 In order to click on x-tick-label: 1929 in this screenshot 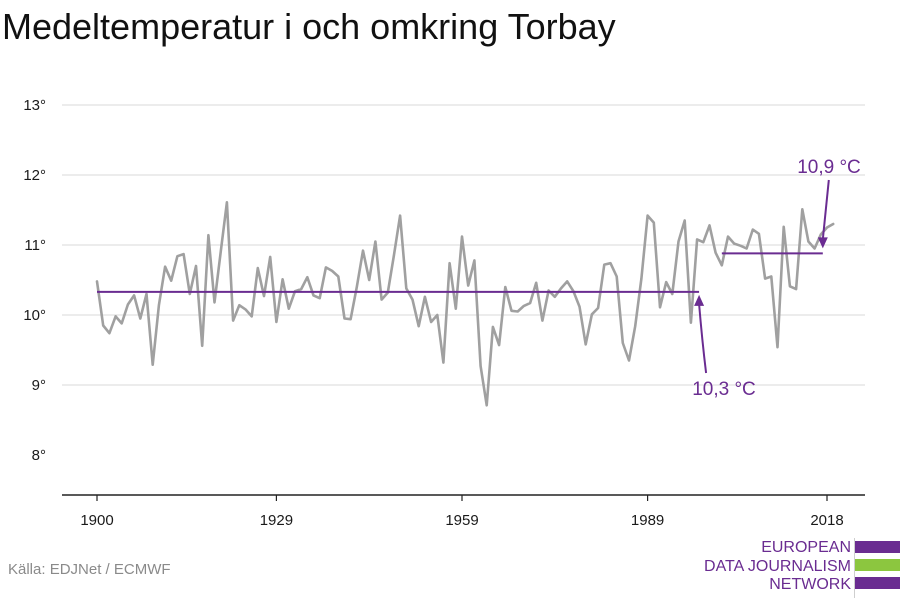, I will do `click(276, 520)`.